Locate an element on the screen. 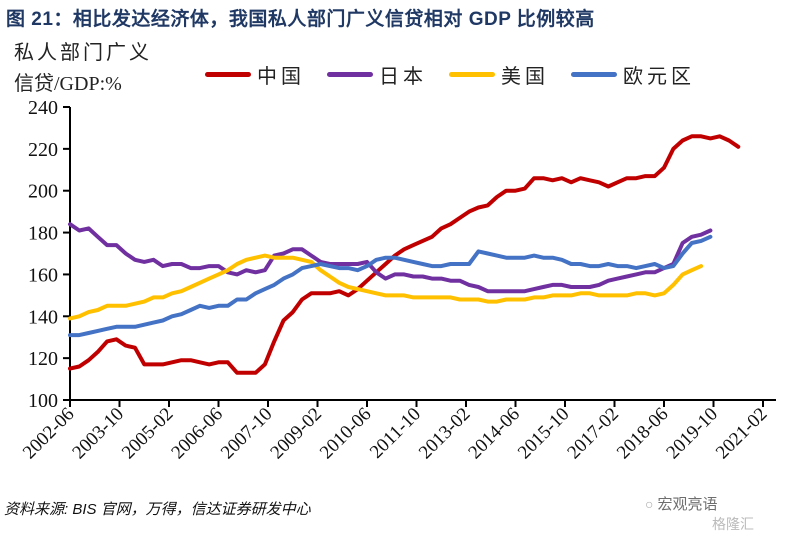 The width and height of the screenshot is (785, 535). y-tick-label: 240 is located at coordinates (43, 108).